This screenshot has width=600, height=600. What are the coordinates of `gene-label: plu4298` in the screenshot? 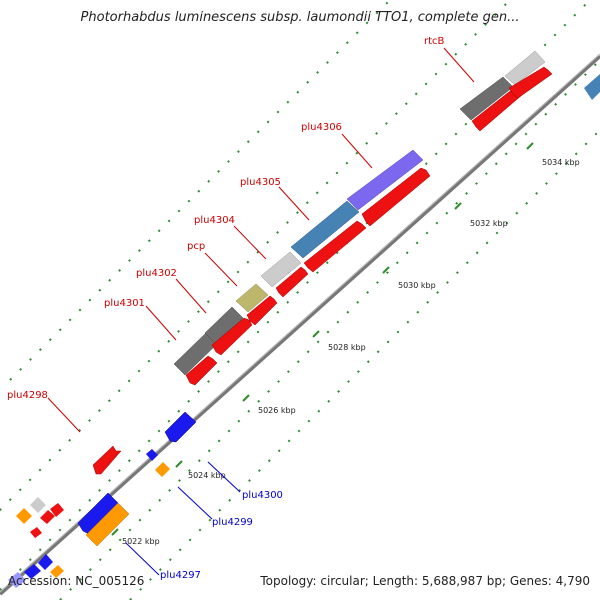 It's located at (27, 395).